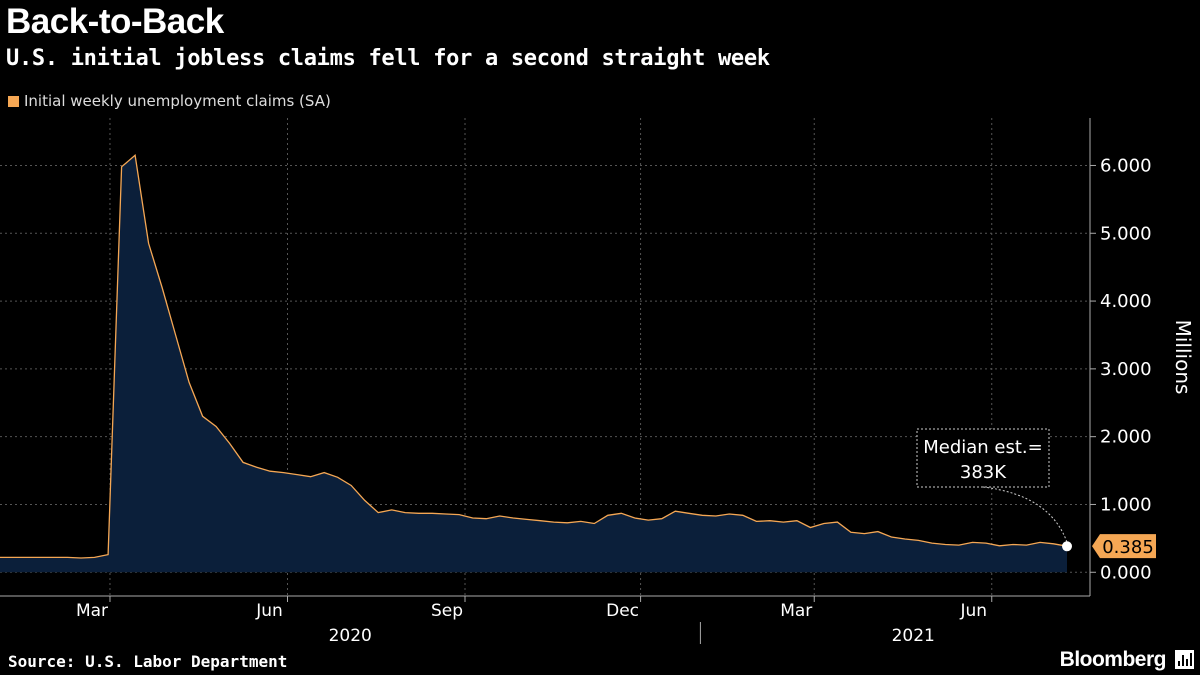  Describe the element at coordinates (622, 611) in the screenshot. I see `x-tick-label: Dec` at that location.